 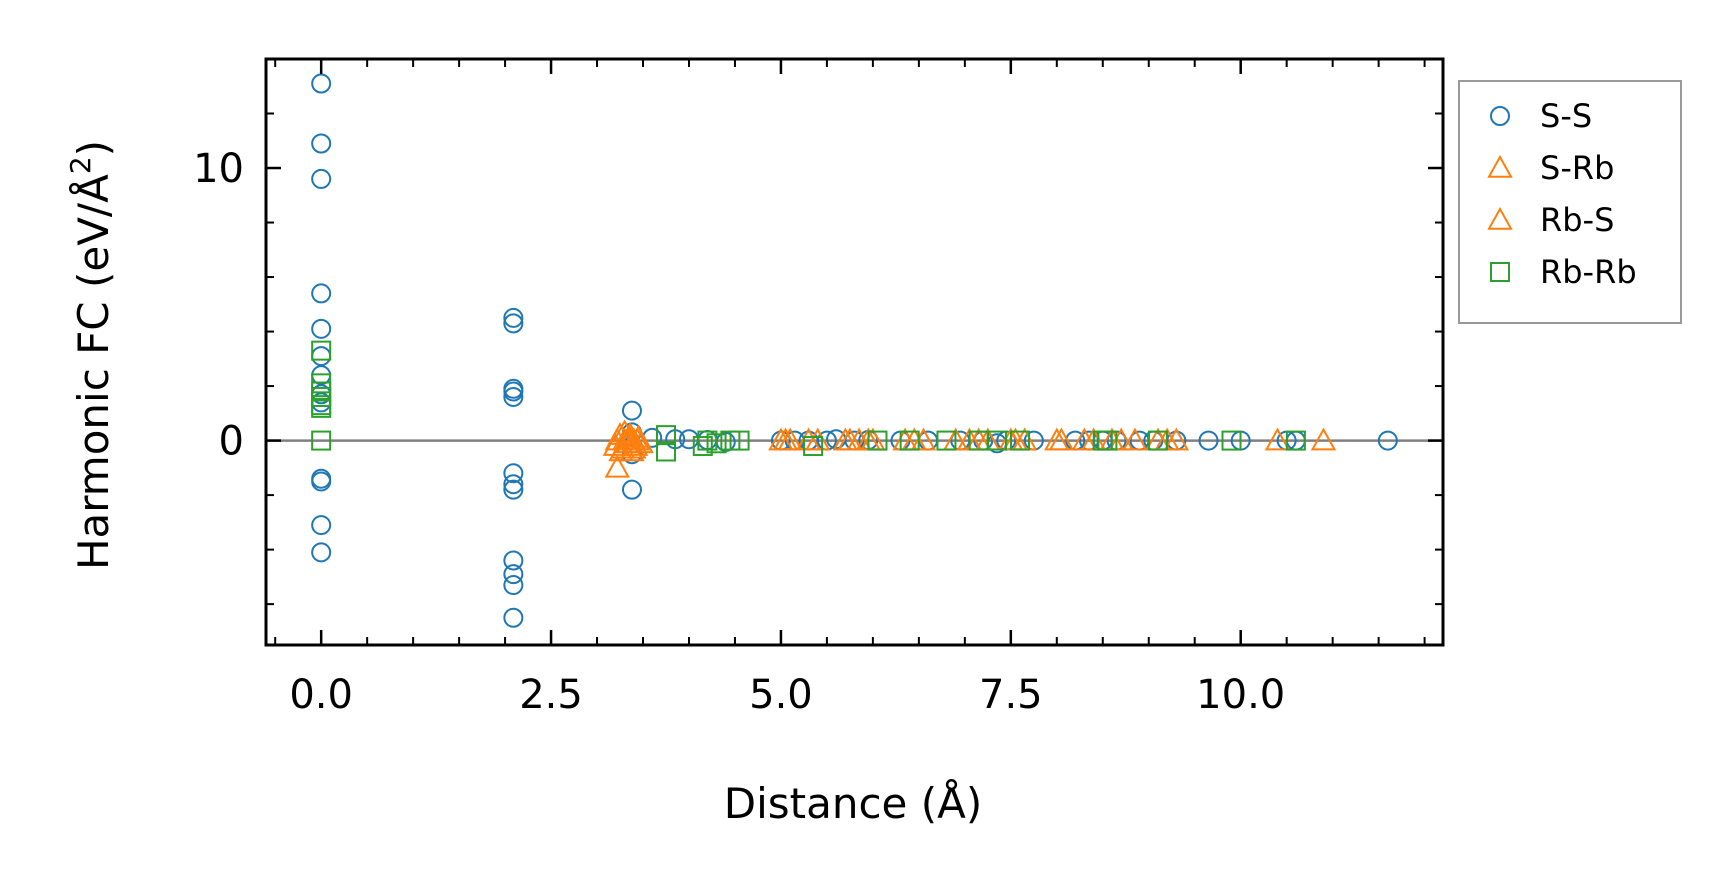 I want to click on y-axis-label: Harmonic FC (eV/Å2), so click(x=91, y=355).